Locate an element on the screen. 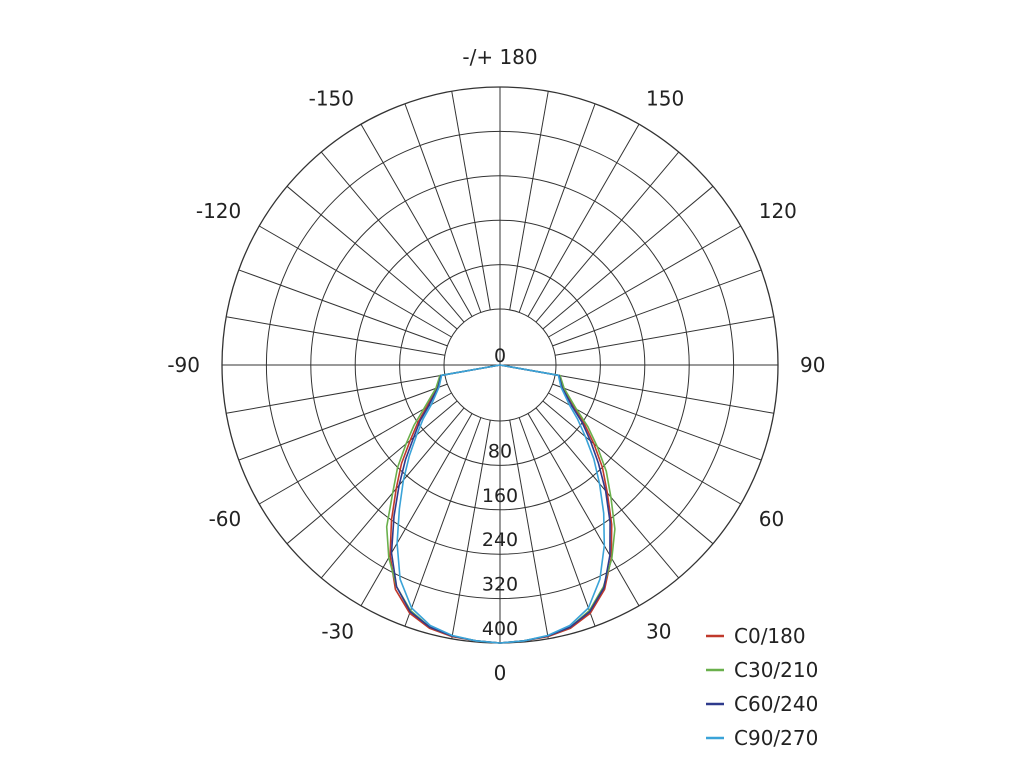 The height and width of the screenshot is (768, 1024). radial-tick-labels: 0 80 160 240 320 400 is located at coordinates (500, 492).